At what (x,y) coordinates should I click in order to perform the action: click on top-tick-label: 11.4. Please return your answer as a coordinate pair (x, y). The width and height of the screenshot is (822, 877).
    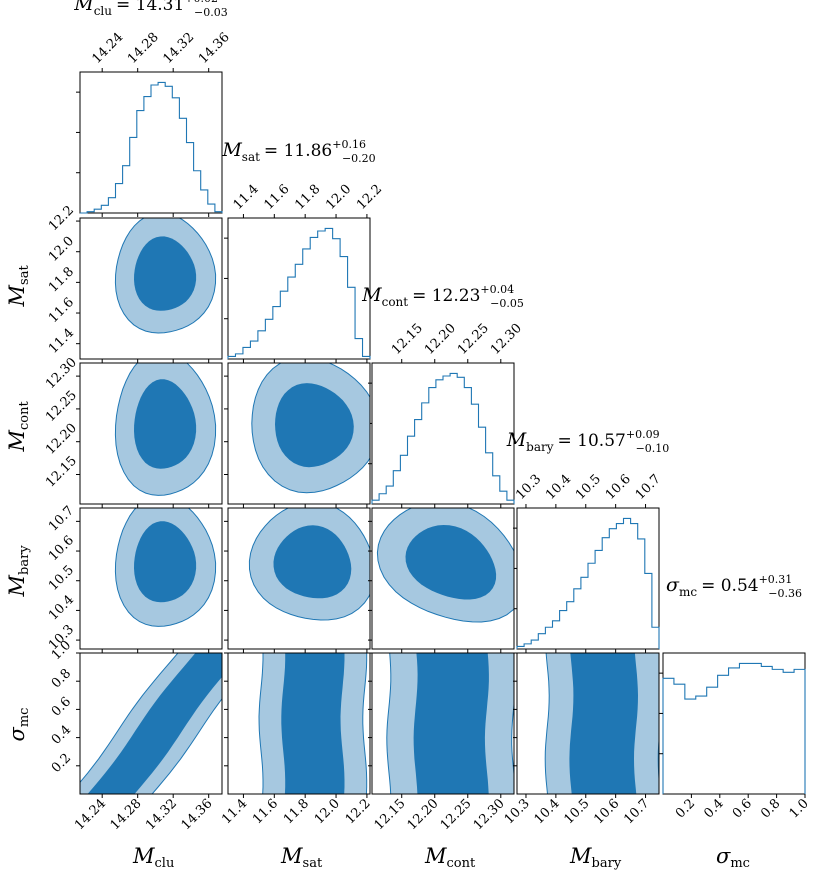
    Looking at the image, I should click on (246, 197).